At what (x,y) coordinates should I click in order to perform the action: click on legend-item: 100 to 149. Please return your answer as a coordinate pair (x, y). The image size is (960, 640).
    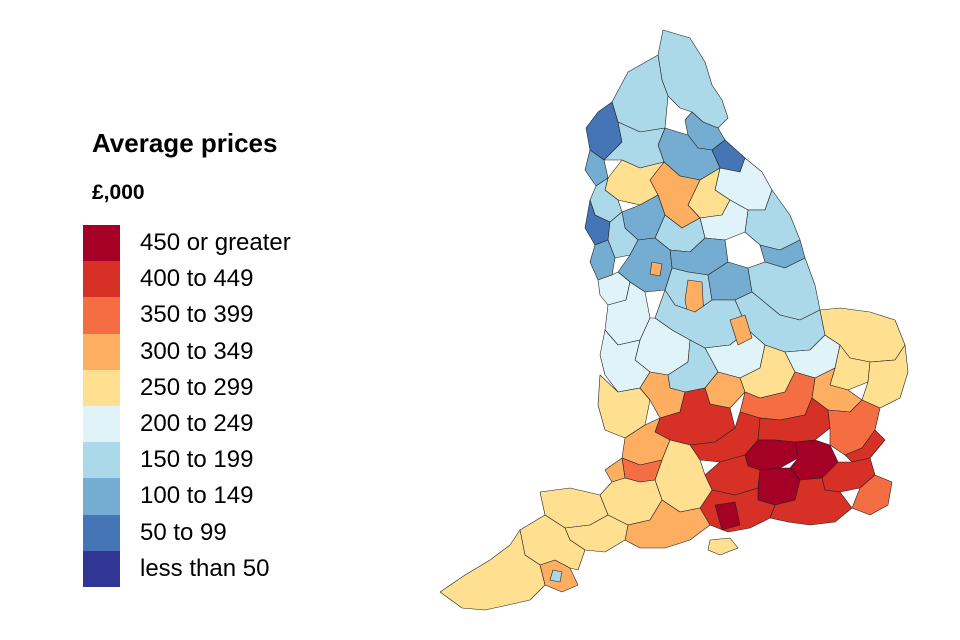
    Looking at the image, I should click on (187, 496).